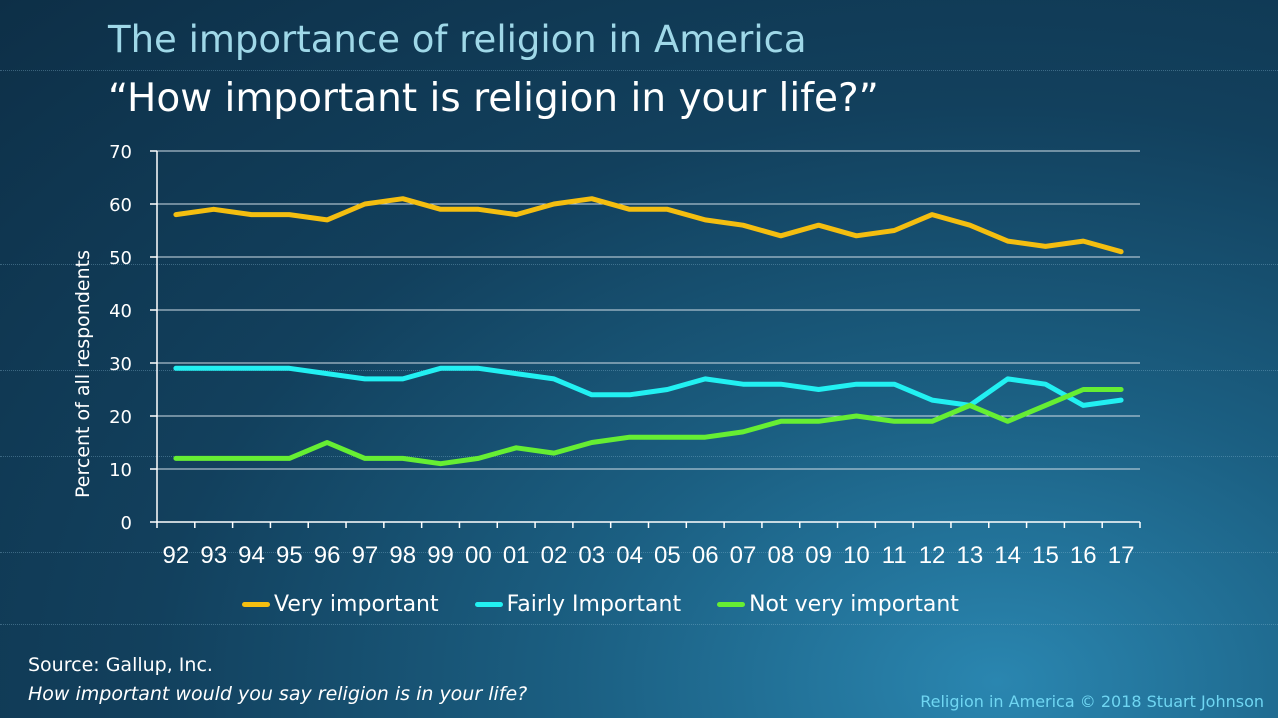  I want to click on x-tick-label: 01, so click(516, 555).